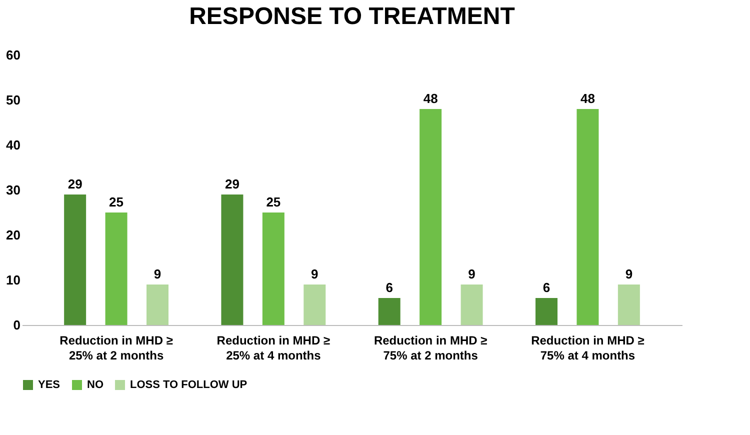 The height and width of the screenshot is (435, 750). I want to click on y-tick-label: 40, so click(13, 145).